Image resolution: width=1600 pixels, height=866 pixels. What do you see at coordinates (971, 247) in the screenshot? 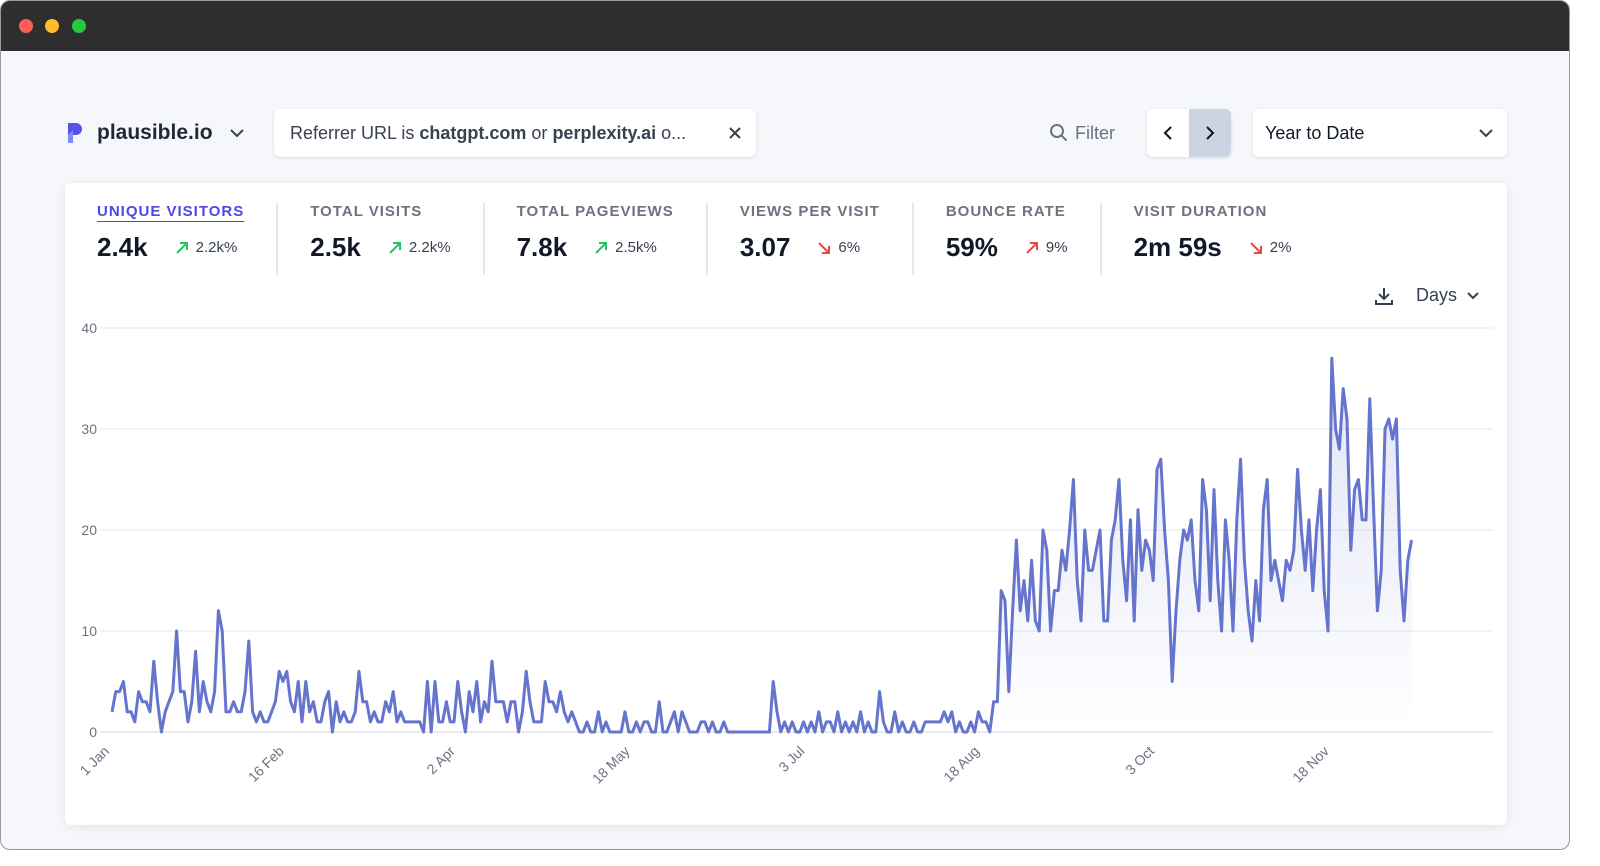
I see `metric-value: 59%` at bounding box center [971, 247].